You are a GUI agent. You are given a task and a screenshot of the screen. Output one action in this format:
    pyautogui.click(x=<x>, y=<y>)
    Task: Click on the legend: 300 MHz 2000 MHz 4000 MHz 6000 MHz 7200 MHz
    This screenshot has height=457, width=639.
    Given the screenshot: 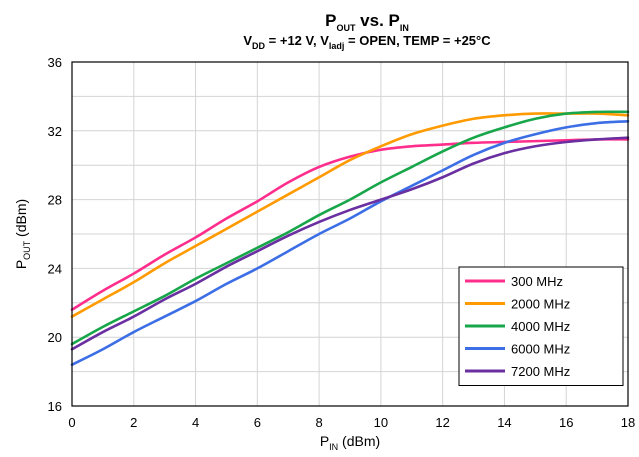 What is the action you would take?
    pyautogui.click(x=541, y=326)
    